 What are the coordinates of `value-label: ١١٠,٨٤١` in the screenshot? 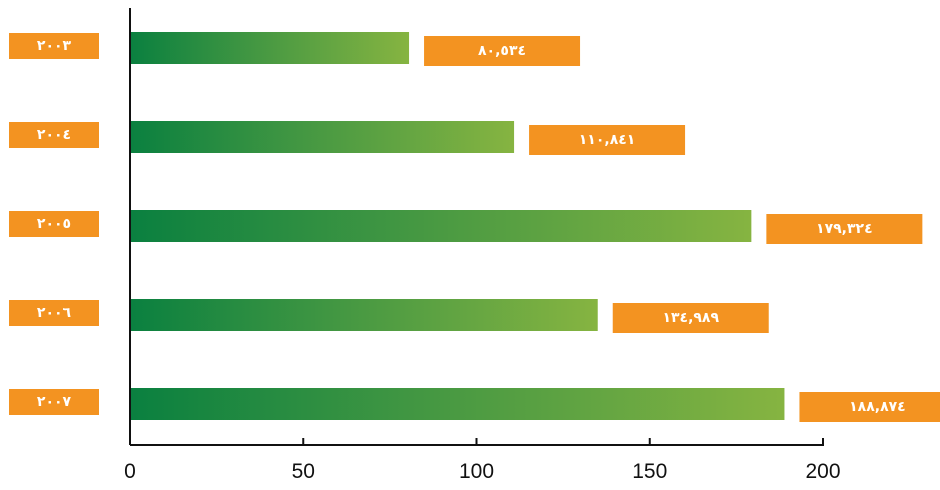 It's located at (607, 140).